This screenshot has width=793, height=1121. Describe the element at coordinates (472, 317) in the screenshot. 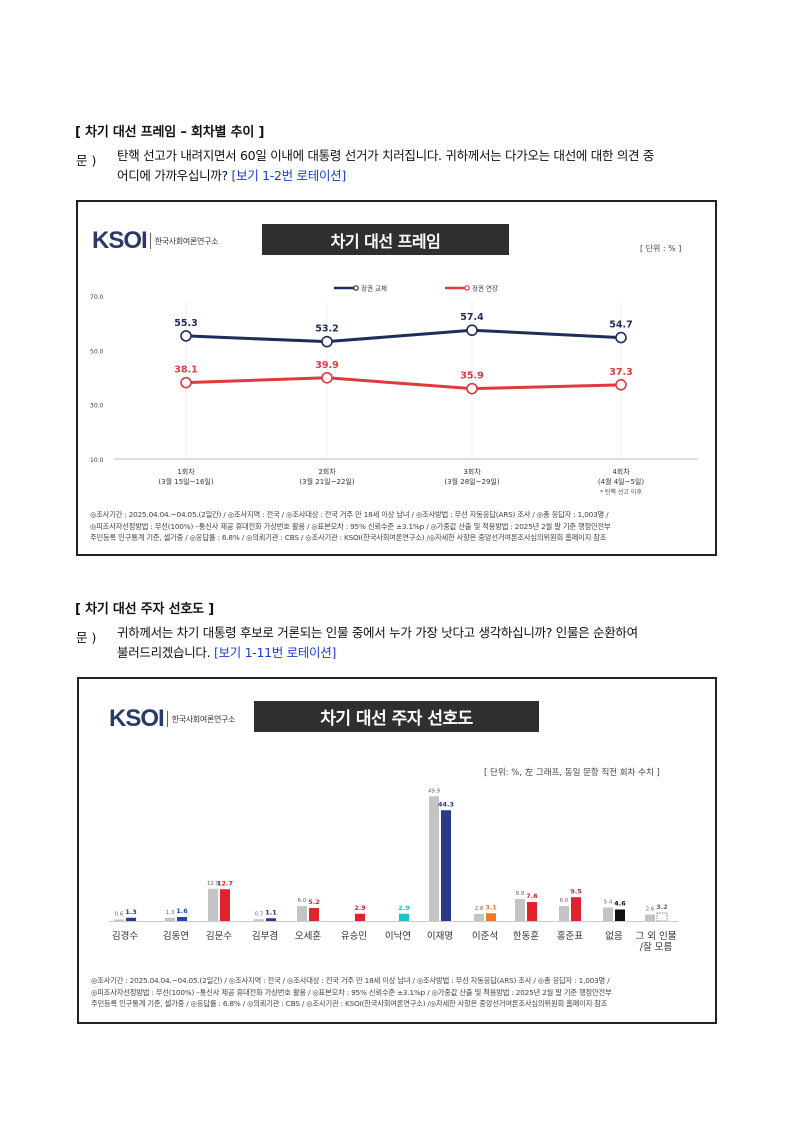

I see `data-label: 57.4` at that location.